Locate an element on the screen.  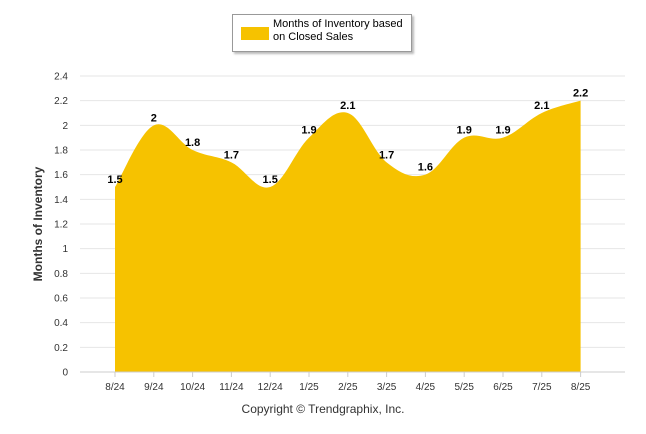
y-tick-label: 2.2 is located at coordinates (61, 101).